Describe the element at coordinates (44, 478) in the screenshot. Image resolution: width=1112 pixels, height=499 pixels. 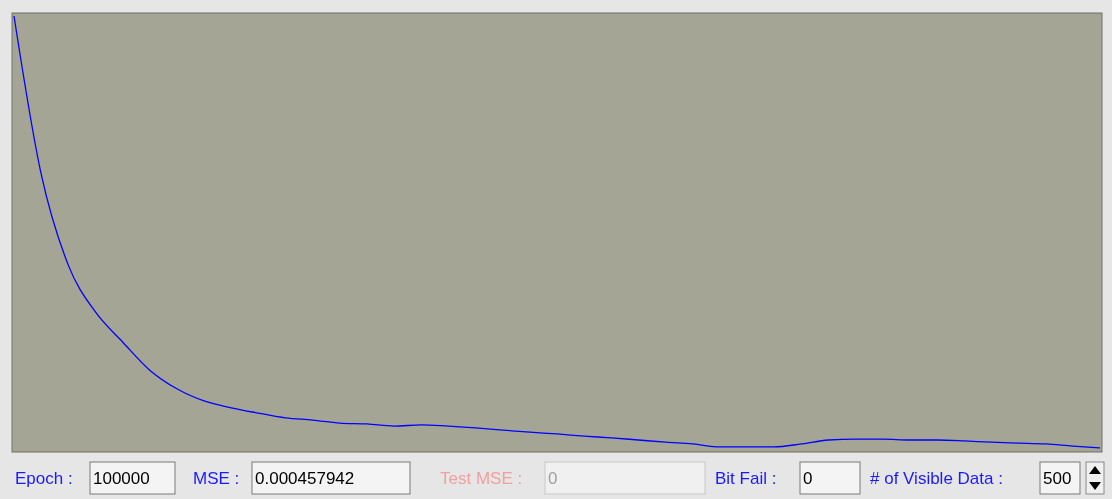
I see `text: Epoch :` at that location.